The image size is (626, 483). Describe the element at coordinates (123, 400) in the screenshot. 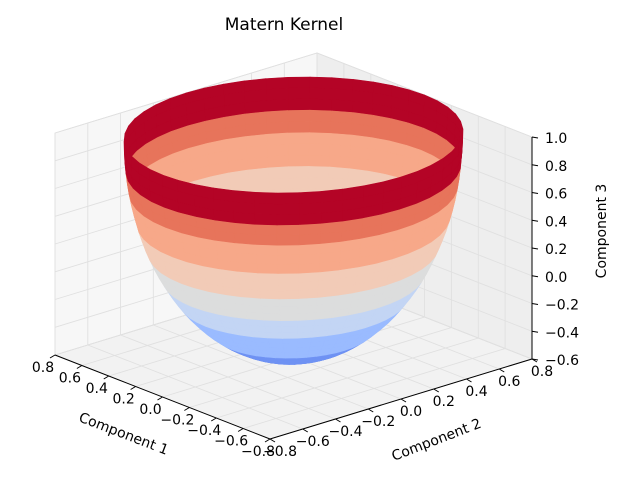

I see `x-tick-label: 0.2` at that location.